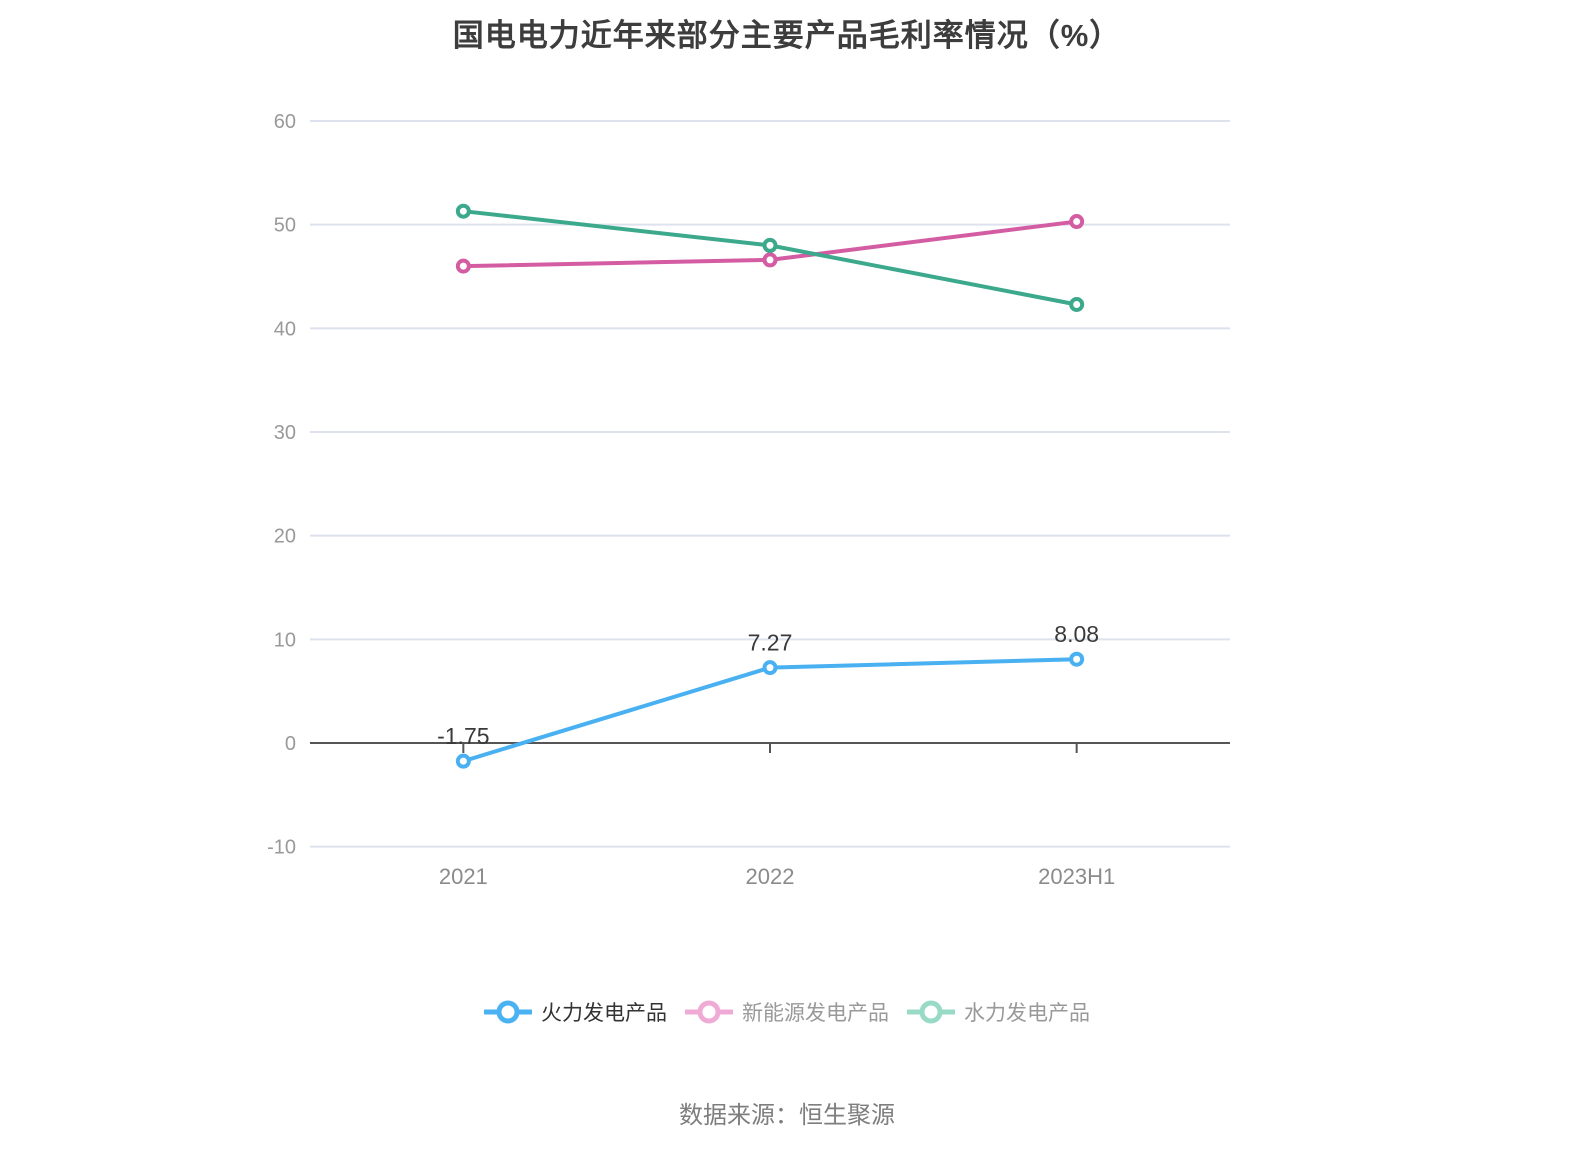 This screenshot has width=1574, height=1150. Describe the element at coordinates (285, 433) in the screenshot. I see `y-axis-tick-label: 30` at that location.